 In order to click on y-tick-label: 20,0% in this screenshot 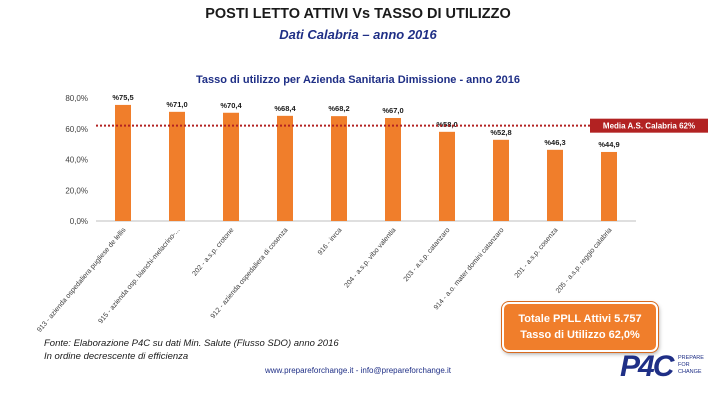, I will do `click(76, 190)`.